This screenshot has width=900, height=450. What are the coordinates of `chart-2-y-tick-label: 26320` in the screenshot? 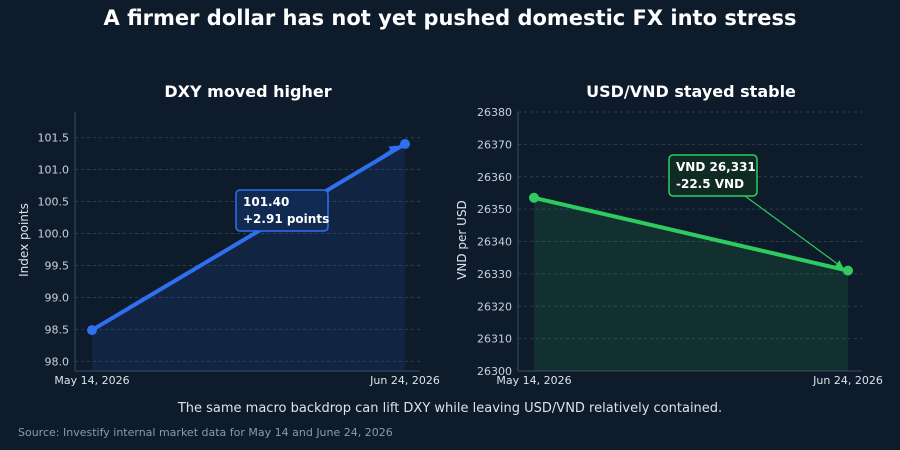 It's located at (494, 306).